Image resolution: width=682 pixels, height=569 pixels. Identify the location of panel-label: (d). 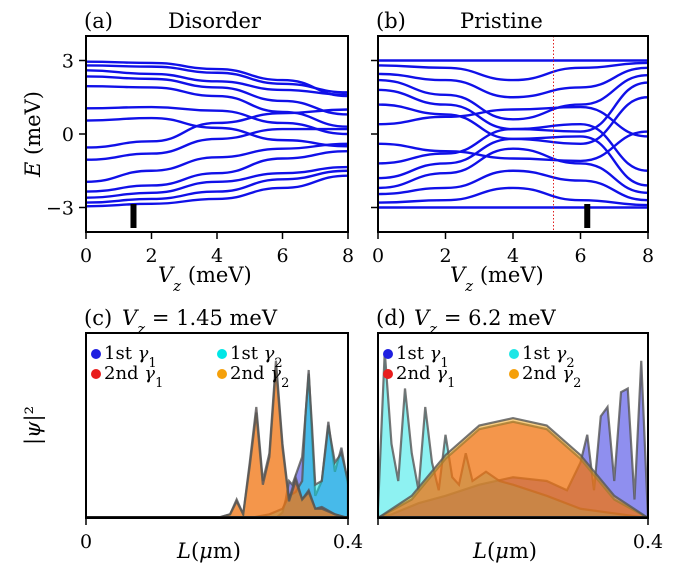
(391, 318).